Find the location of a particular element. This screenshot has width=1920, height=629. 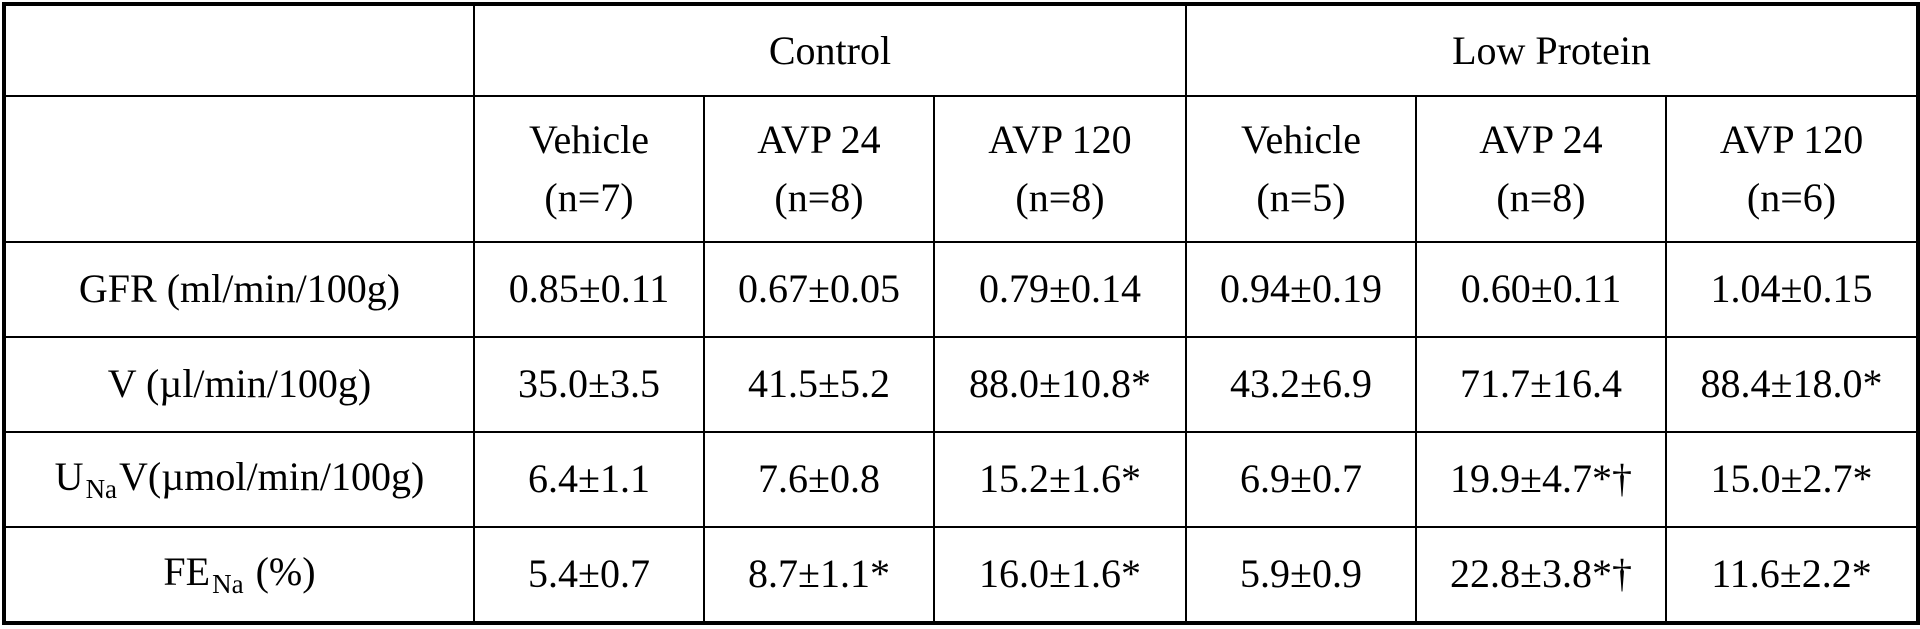

table-cell: 88.0±10.8* is located at coordinates (1060, 384).